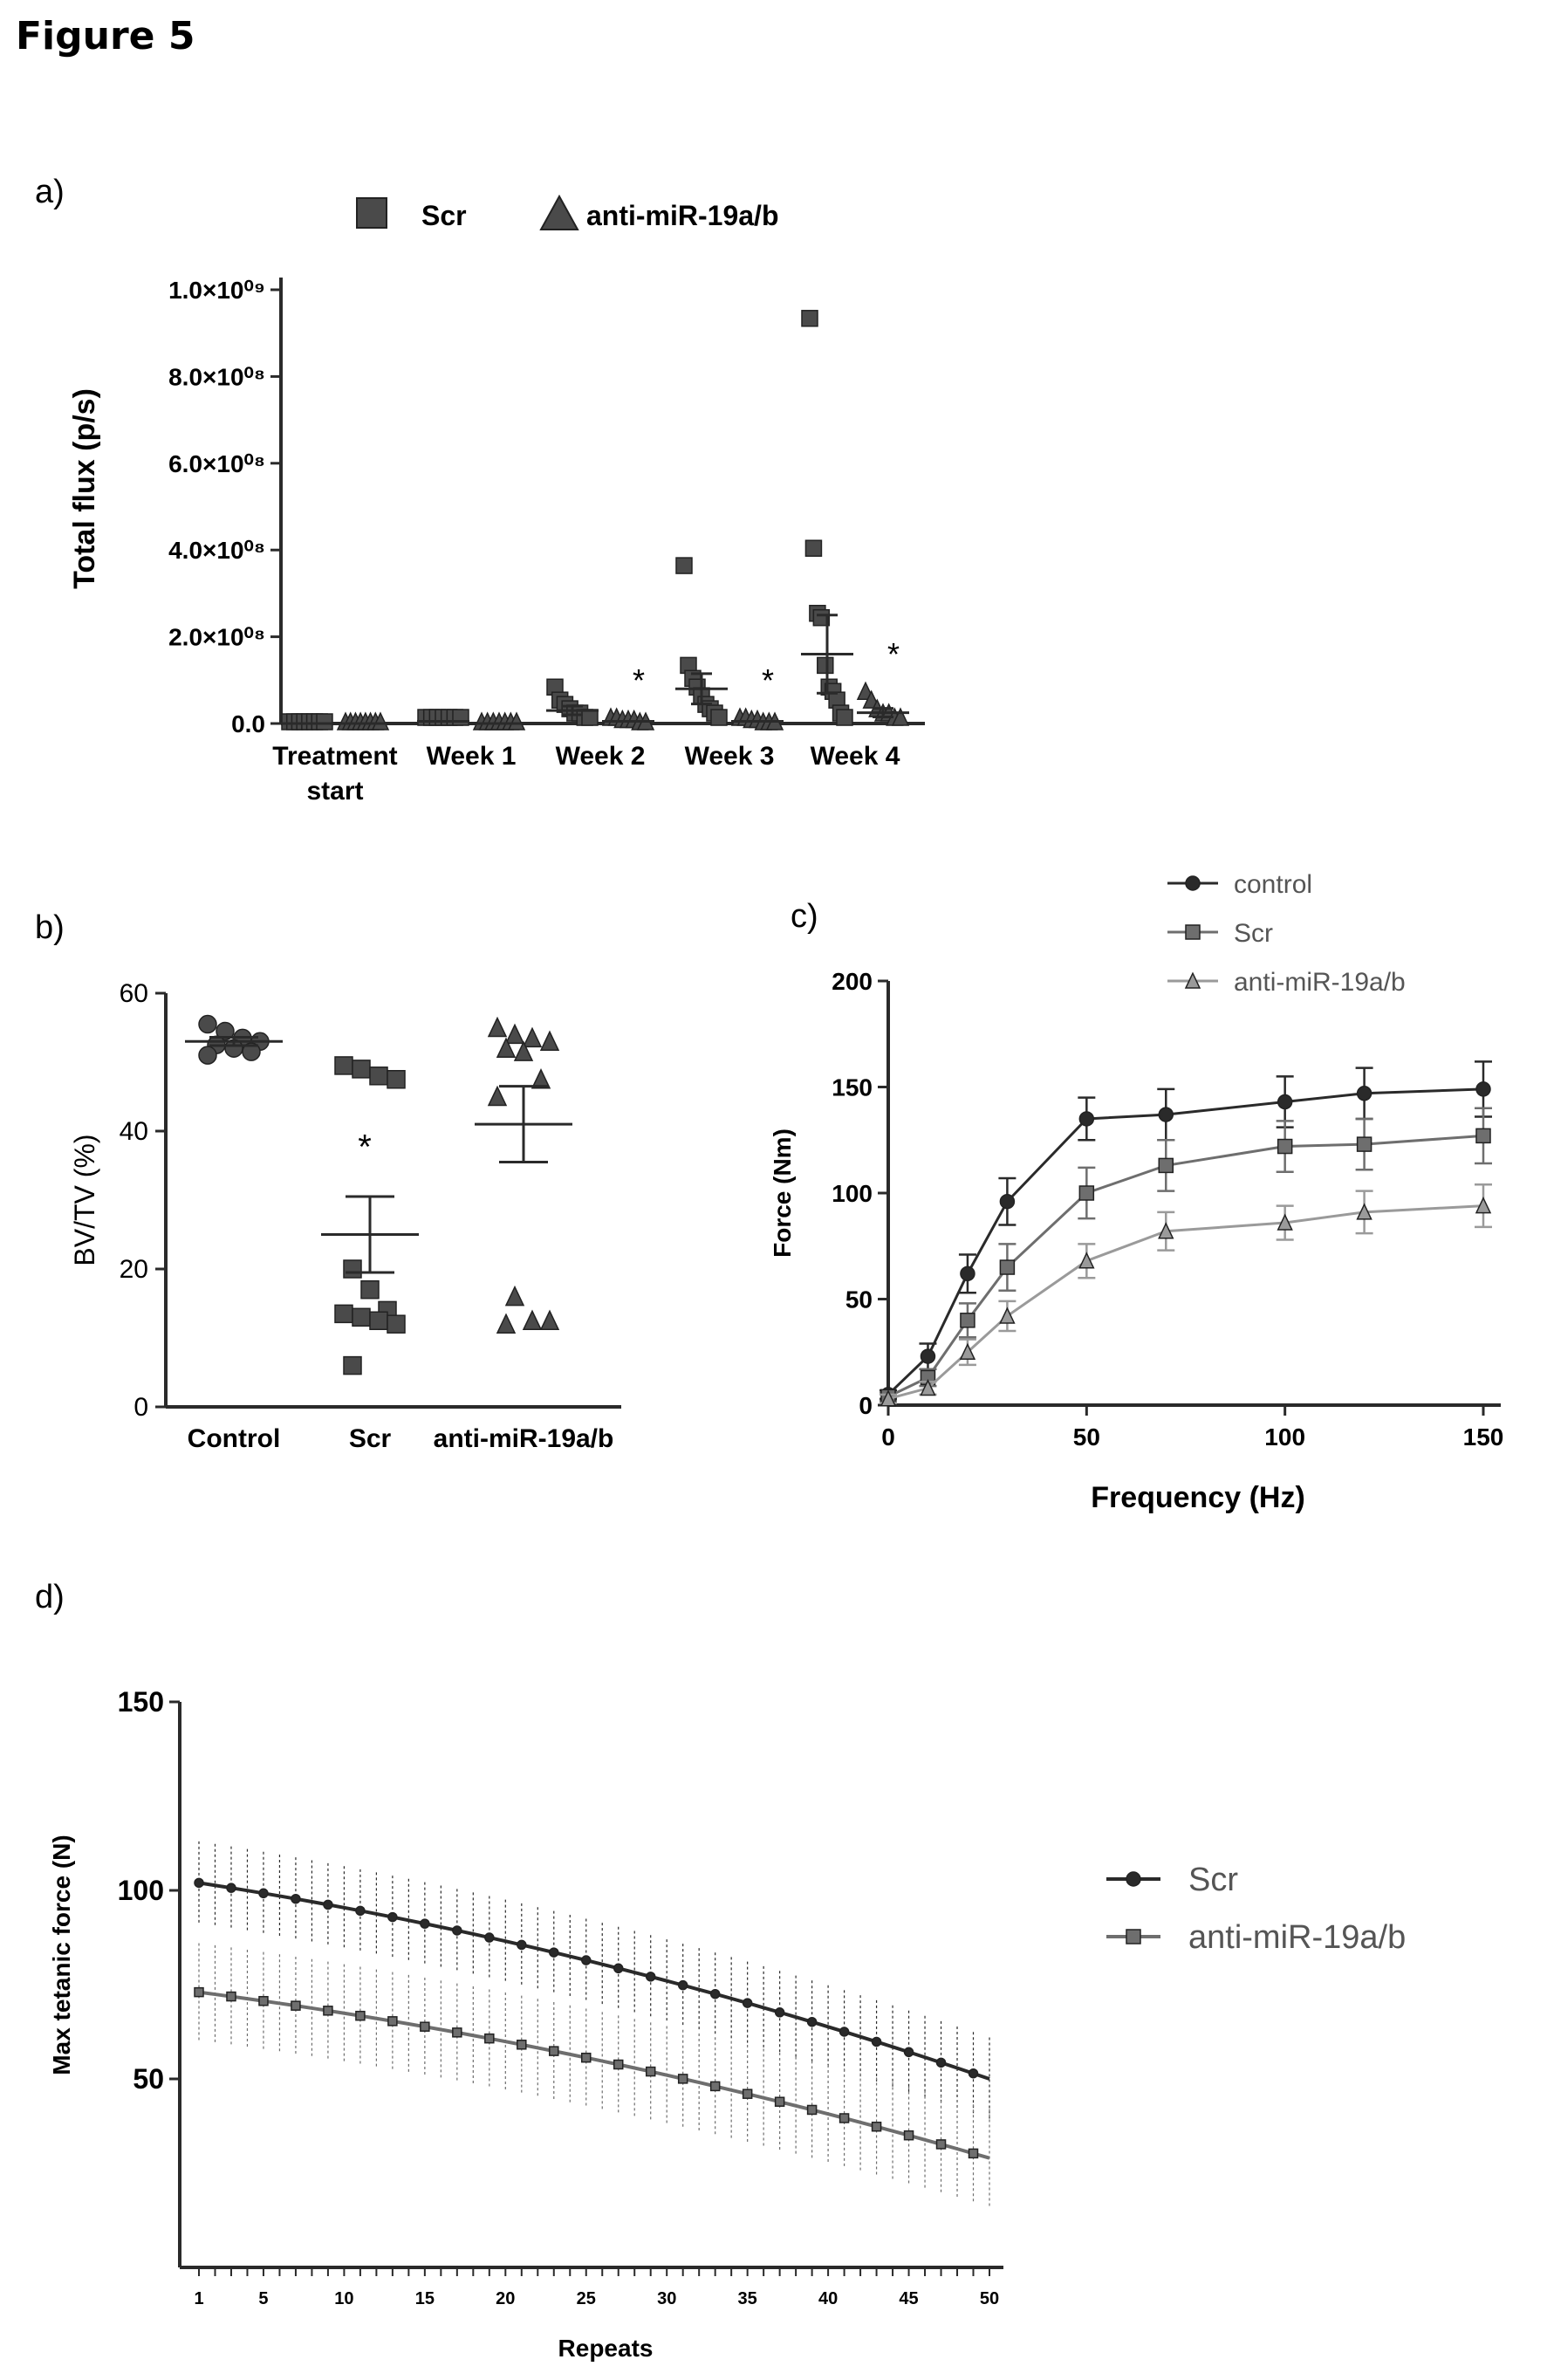 The height and width of the screenshot is (2380, 1547). What do you see at coordinates (61, 1955) in the screenshot?
I see `panel-d-y-label: Max tetanic force (N)` at bounding box center [61, 1955].